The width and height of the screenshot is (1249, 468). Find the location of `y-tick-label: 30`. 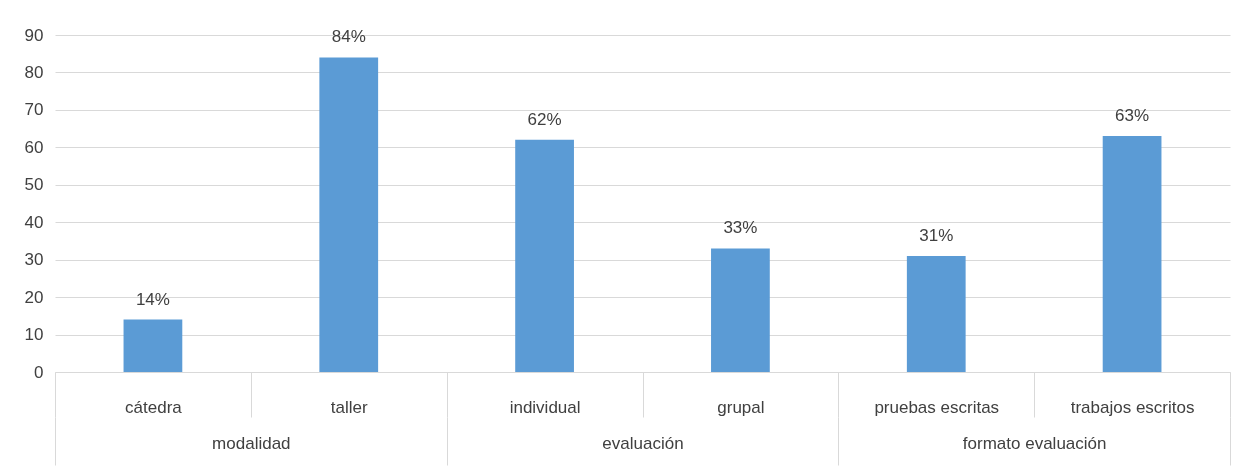

y-tick-label: 30 is located at coordinates (34, 260).